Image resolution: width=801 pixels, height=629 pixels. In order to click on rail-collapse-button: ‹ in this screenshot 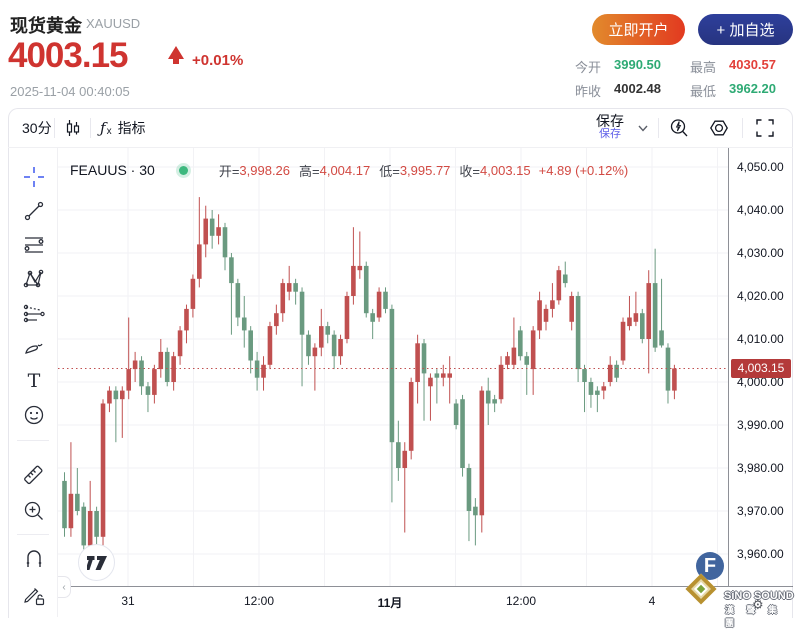, I will do `click(64, 587)`.